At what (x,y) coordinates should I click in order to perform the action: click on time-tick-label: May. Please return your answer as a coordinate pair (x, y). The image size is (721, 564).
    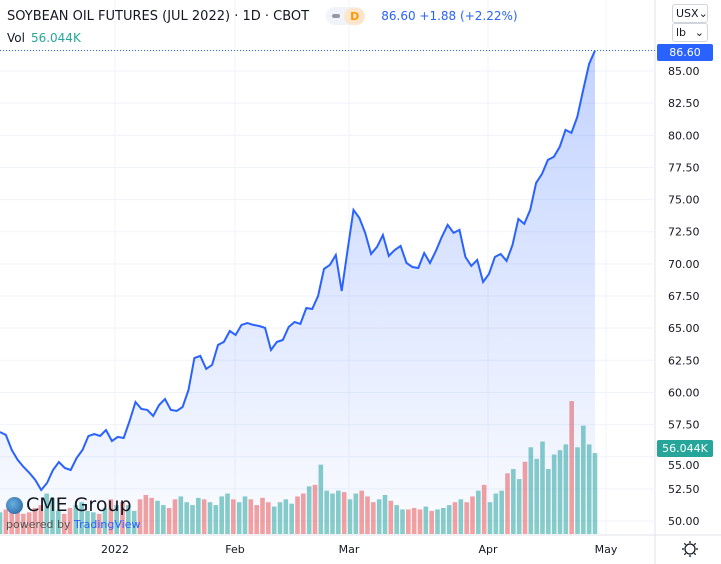
    Looking at the image, I should click on (606, 549).